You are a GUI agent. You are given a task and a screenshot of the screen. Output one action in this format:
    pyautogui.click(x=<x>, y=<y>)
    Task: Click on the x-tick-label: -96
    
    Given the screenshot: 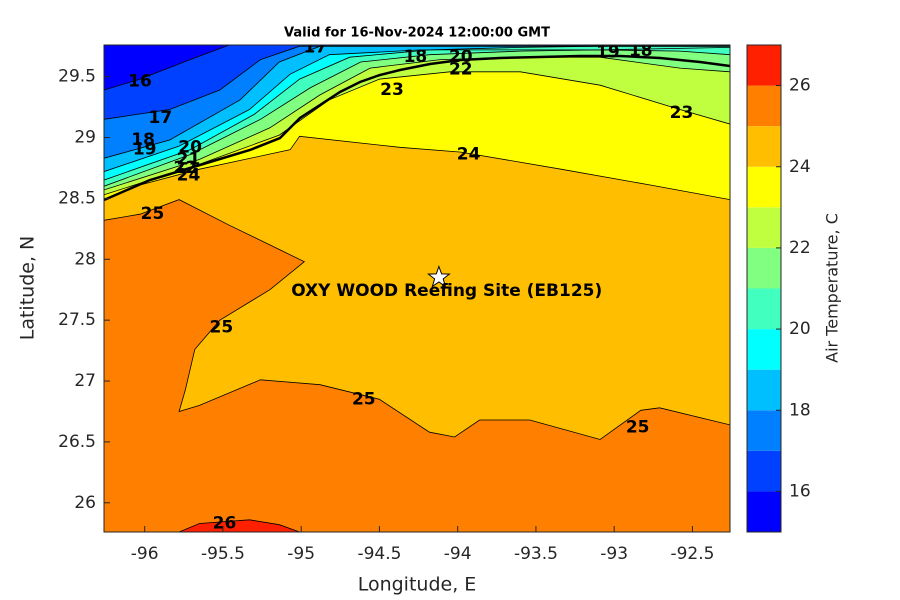 What is the action you would take?
    pyautogui.click(x=145, y=554)
    